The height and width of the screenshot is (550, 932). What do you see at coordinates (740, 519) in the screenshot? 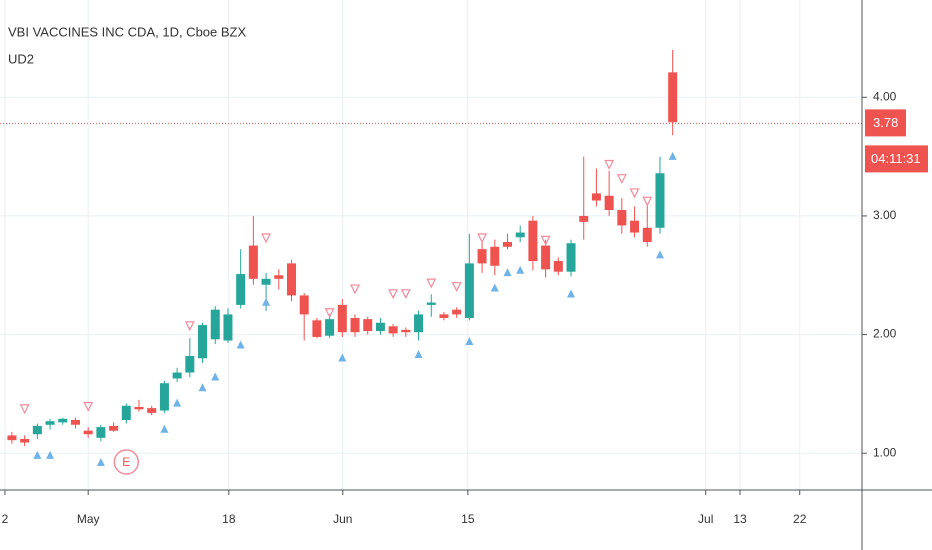
I see `x-tick-label: 13` at bounding box center [740, 519].